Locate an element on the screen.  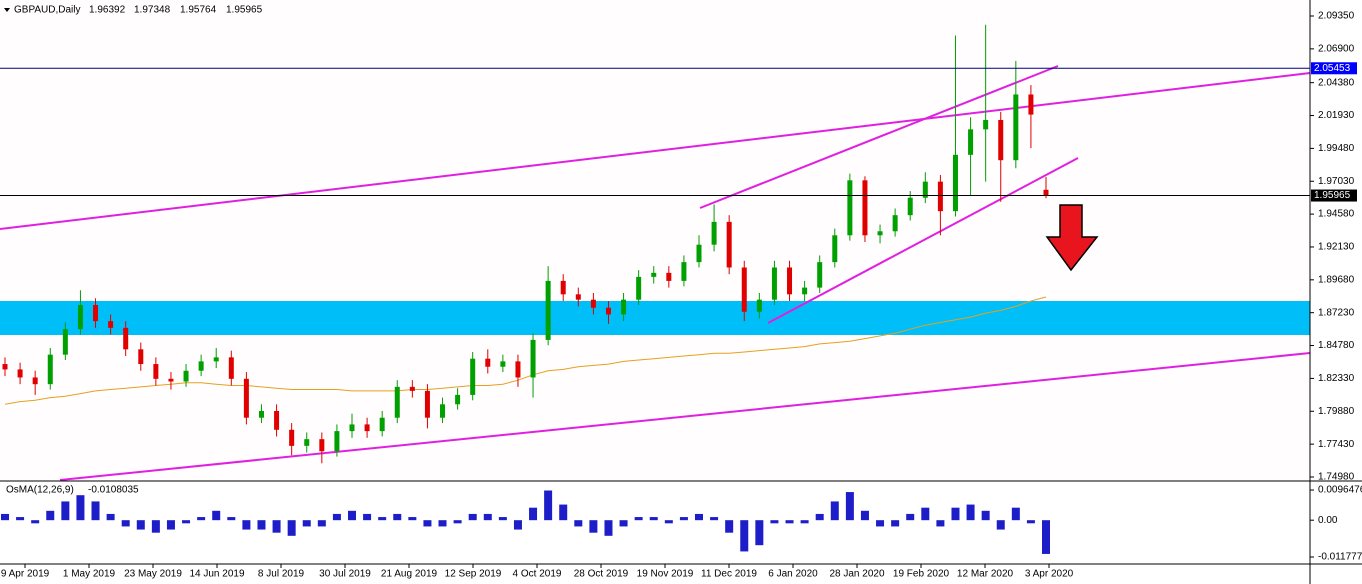
last-price-box is located at coordinates (1334, 195).